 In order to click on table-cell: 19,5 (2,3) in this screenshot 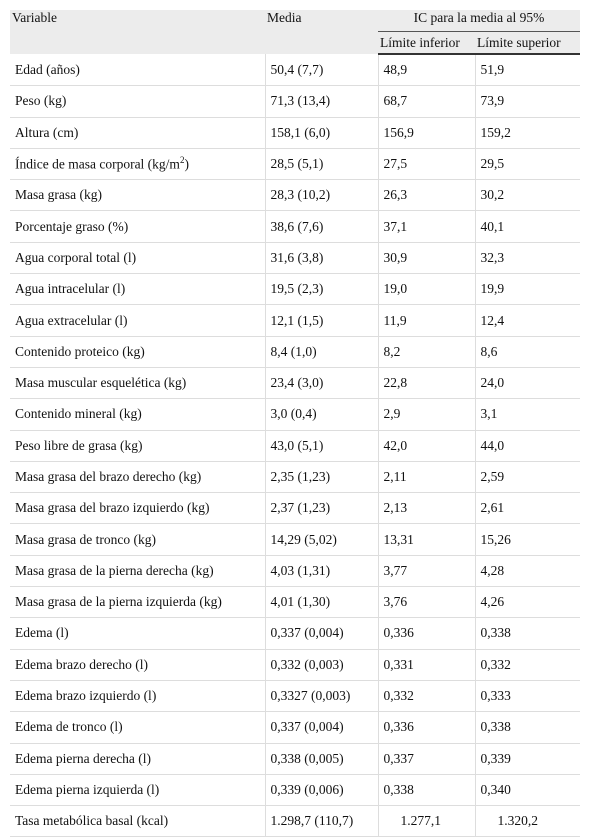, I will do `click(321, 289)`.